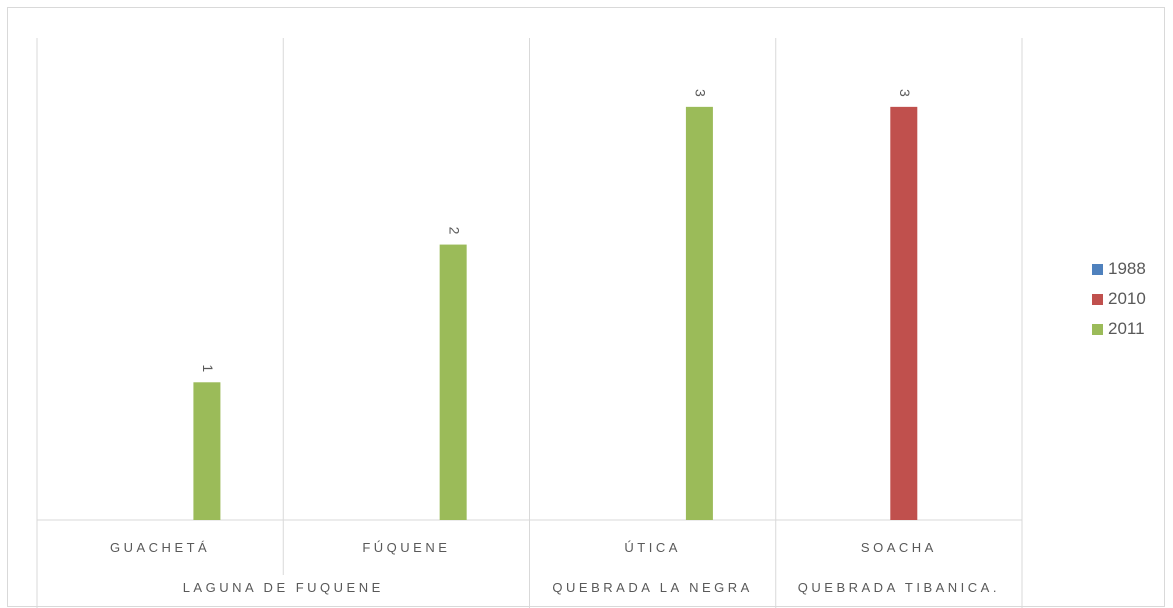 The image size is (1173, 608). I want to click on legend: 1988 2010 2011, so click(1119, 299).